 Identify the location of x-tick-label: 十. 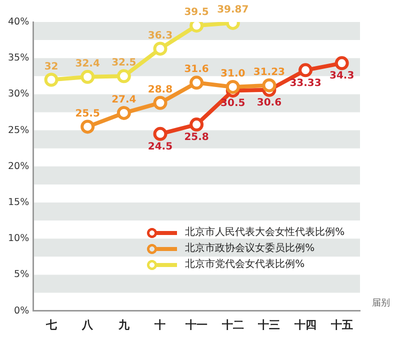
(160, 325).